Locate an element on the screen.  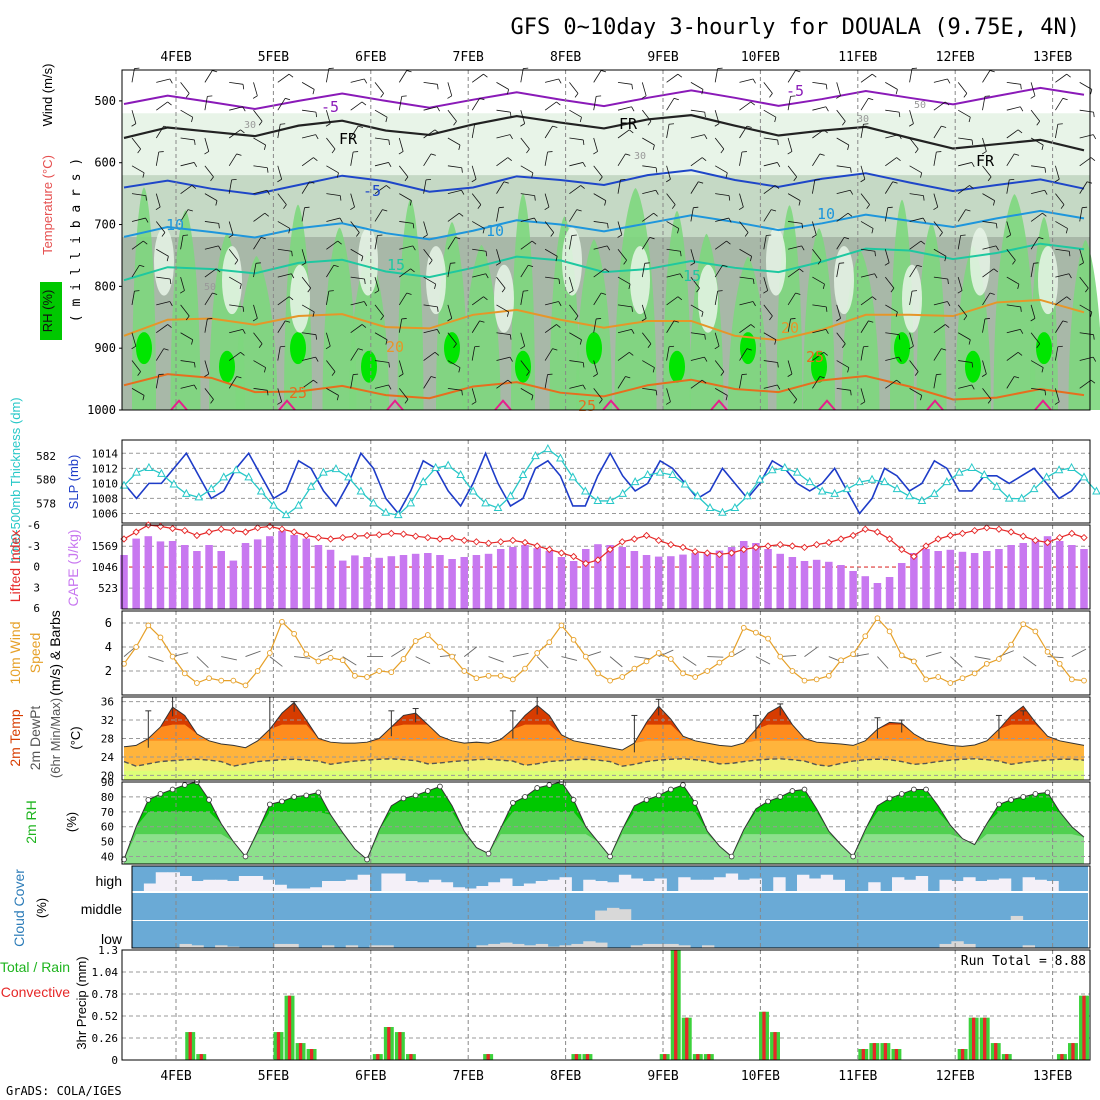
precip-tick-label: 0.52 is located at coordinates (105, 1016).